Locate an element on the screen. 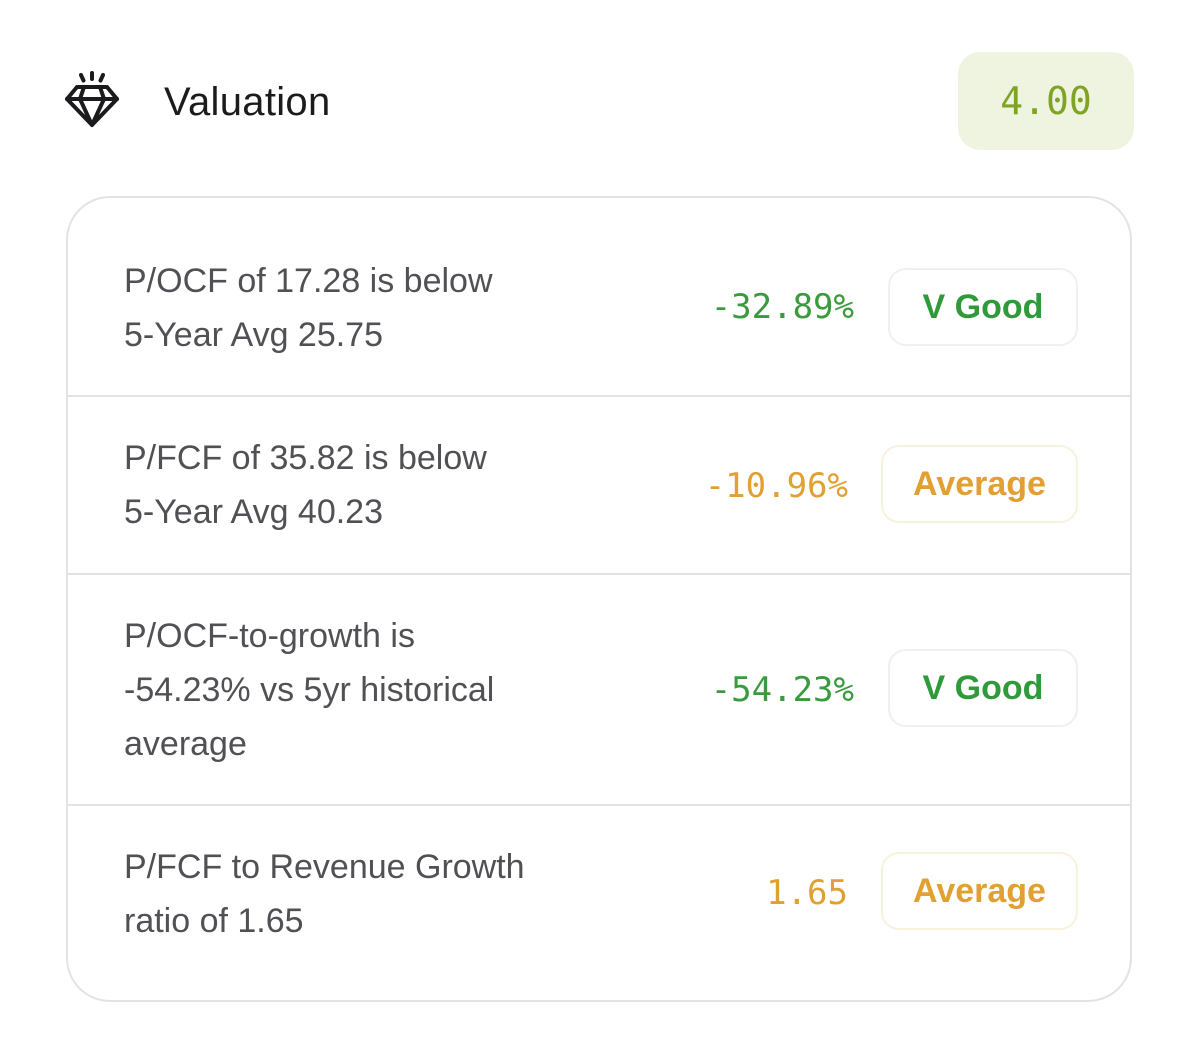  metric-description-line: average is located at coordinates (185, 744).